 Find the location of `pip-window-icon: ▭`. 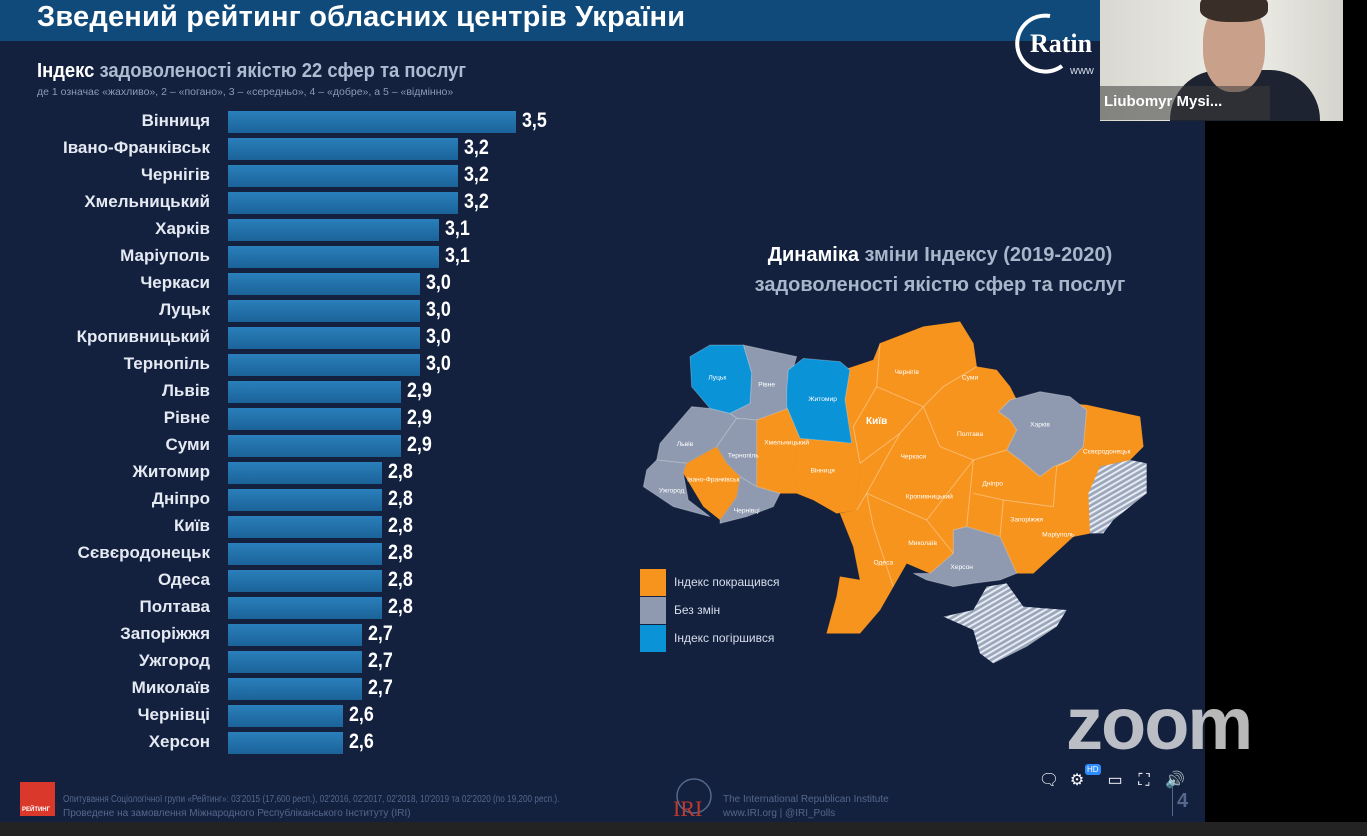

pip-window-icon: ▭ is located at coordinates (1115, 780).